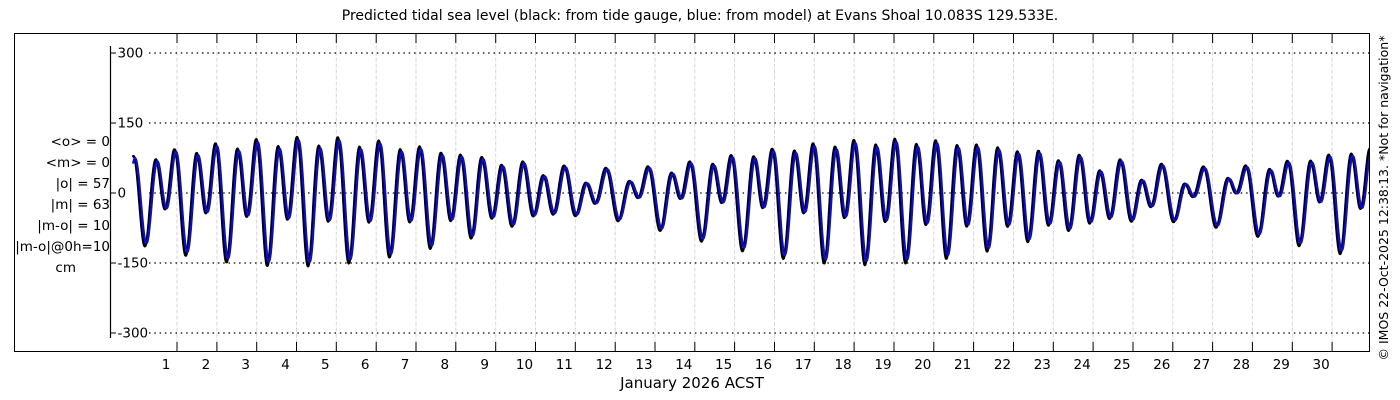  Describe the element at coordinates (723, 365) in the screenshot. I see `x-tick-label: 15` at that location.